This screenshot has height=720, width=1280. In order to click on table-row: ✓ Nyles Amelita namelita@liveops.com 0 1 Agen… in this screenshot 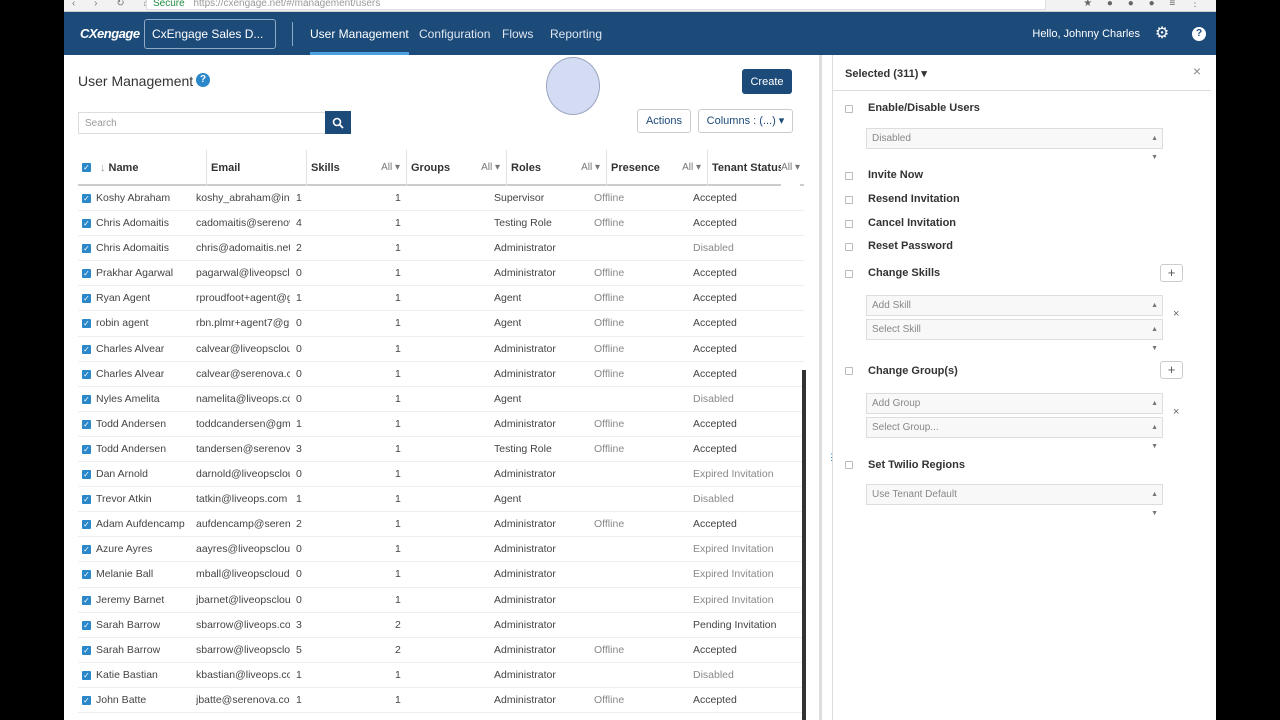, I will do `click(441, 399)`.